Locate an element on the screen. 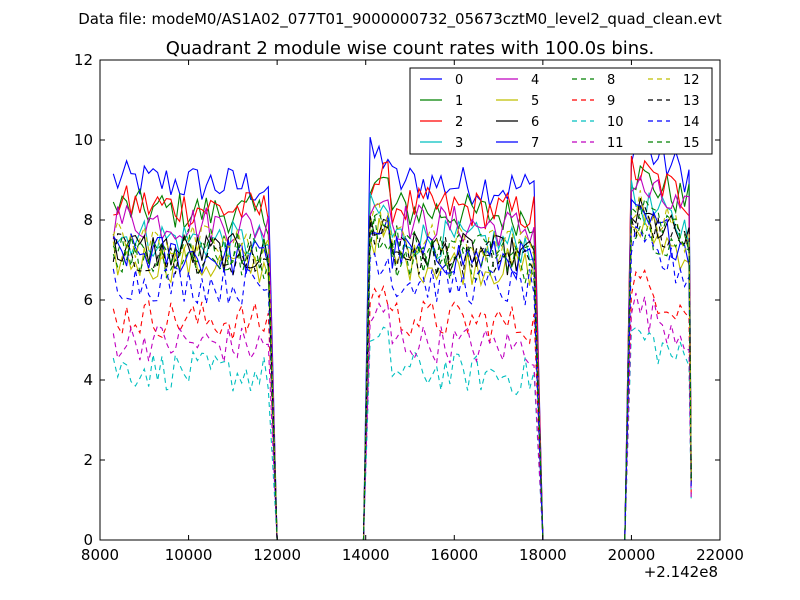  legend-label-7: 7 is located at coordinates (535, 143).